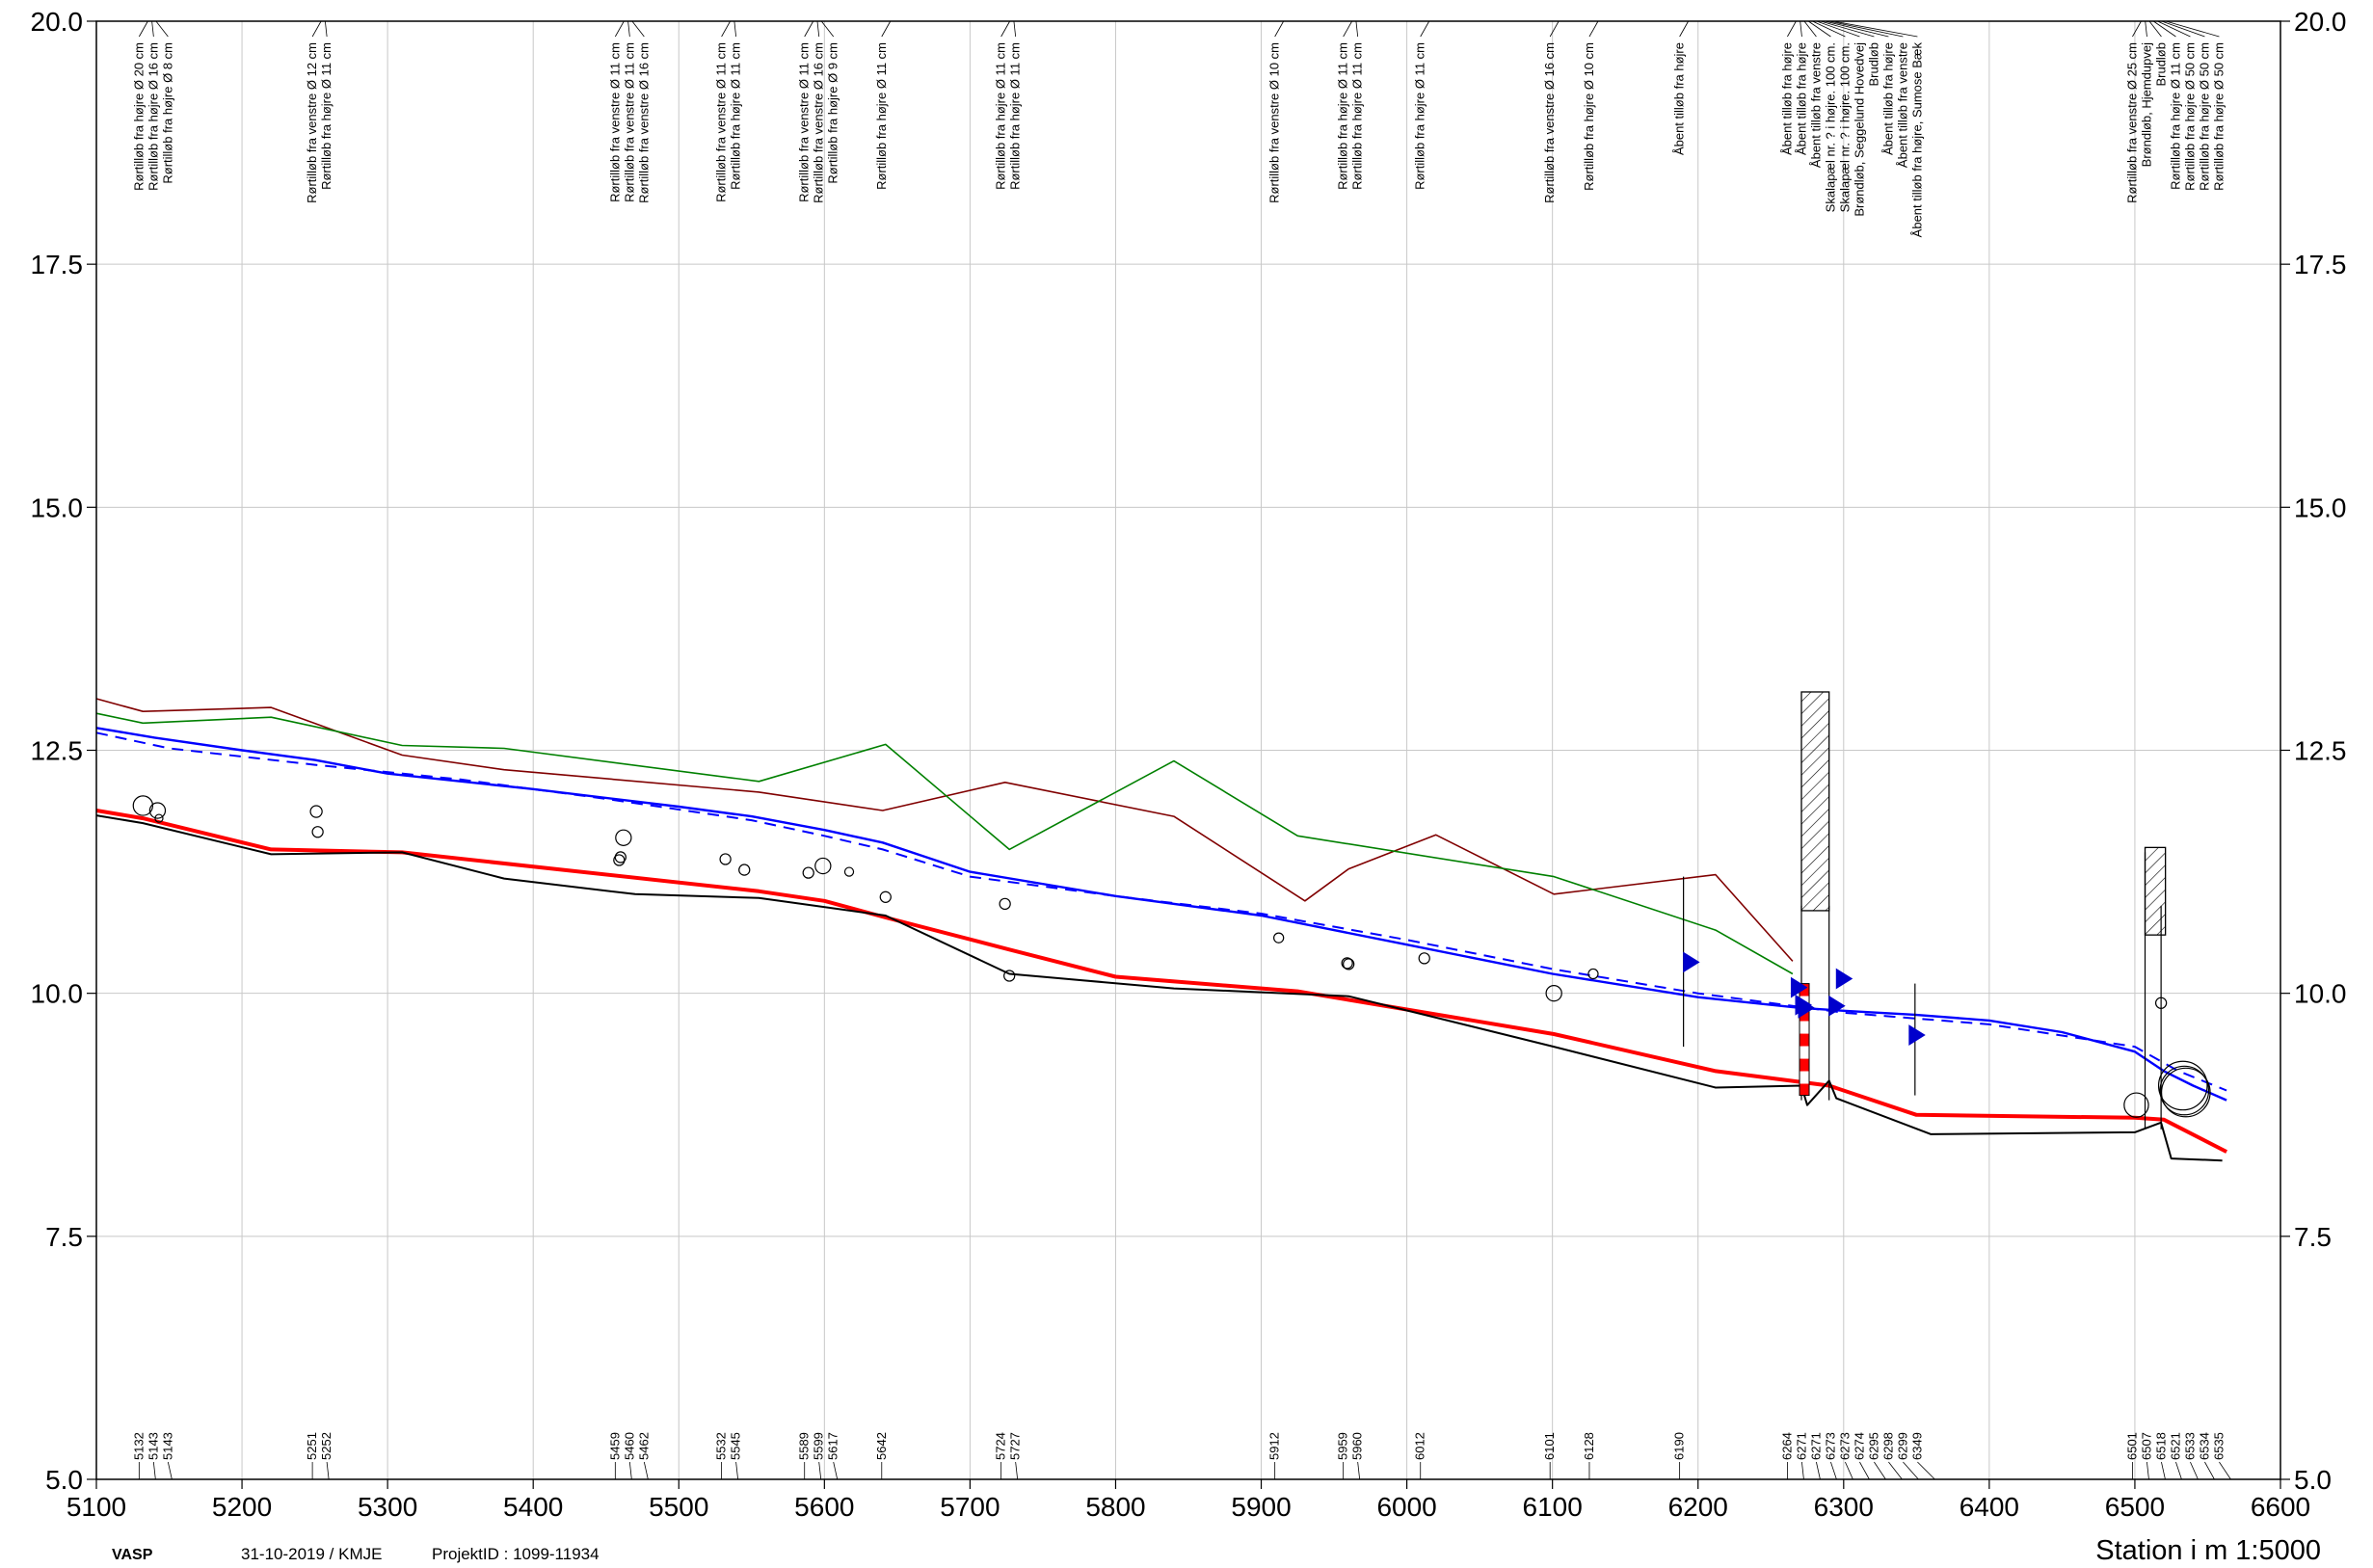 This screenshot has height=1568, width=2373. Describe the element at coordinates (58, 507) in the screenshot. I see `y-tick-label-left: 15.0` at that location.